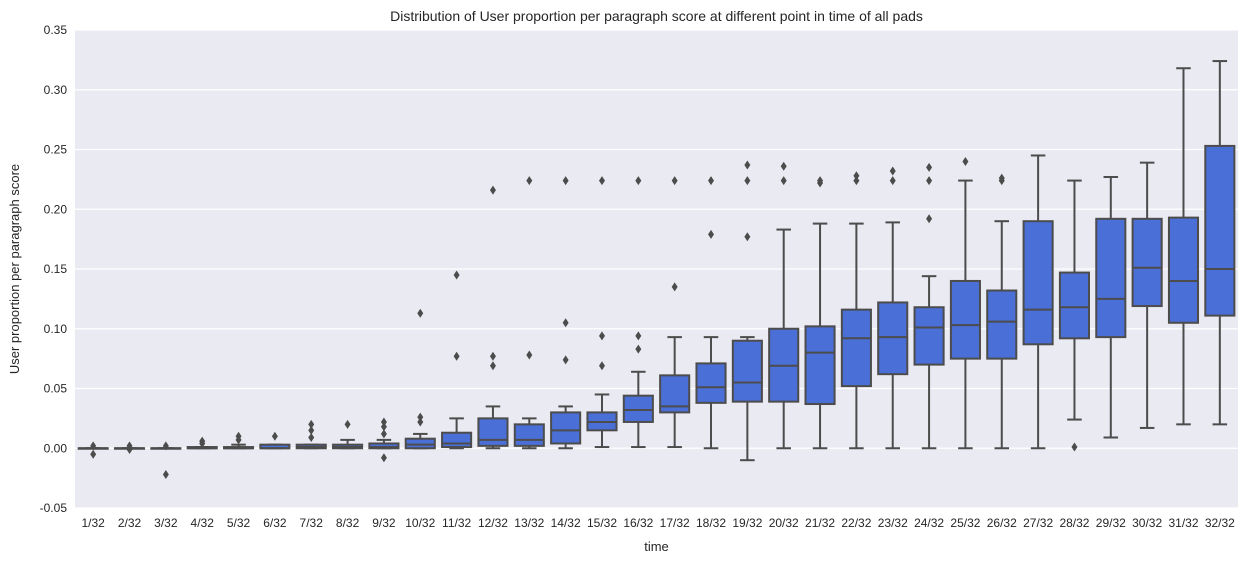  Describe the element at coordinates (566, 523) in the screenshot. I see `x-tick-label: 14/32` at that location.